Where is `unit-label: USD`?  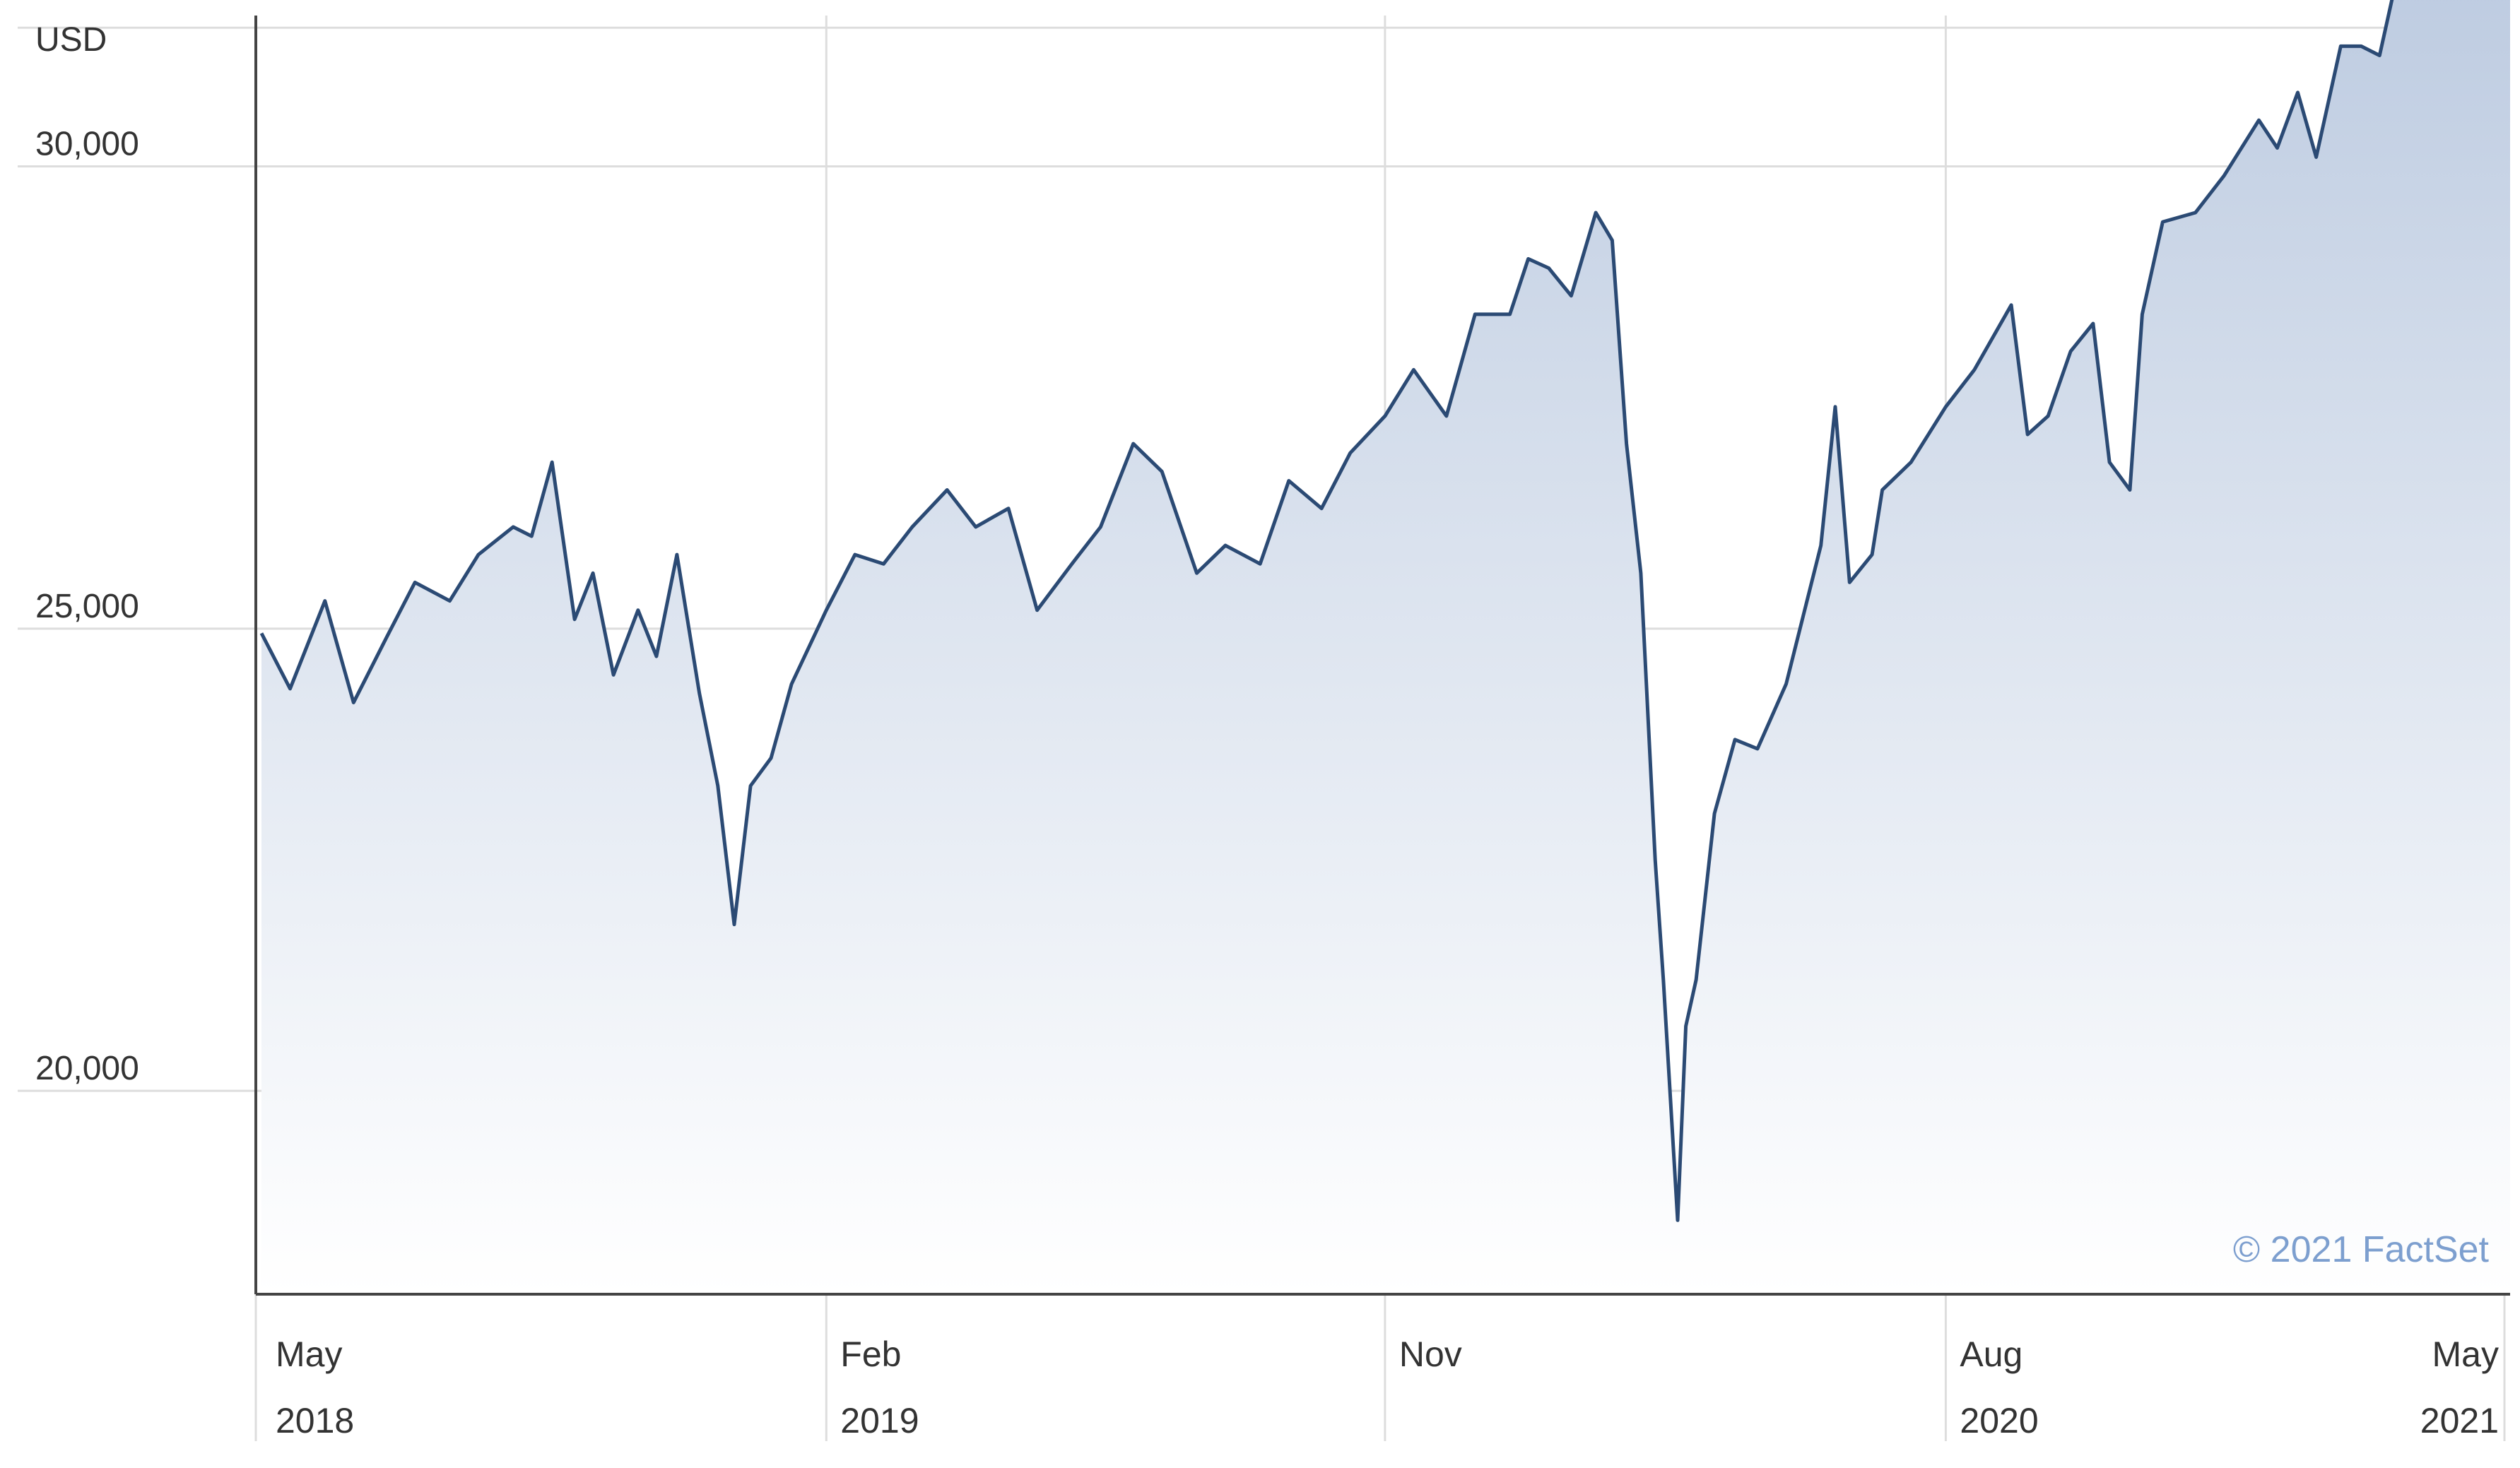 unit-label: USD is located at coordinates (71, 40).